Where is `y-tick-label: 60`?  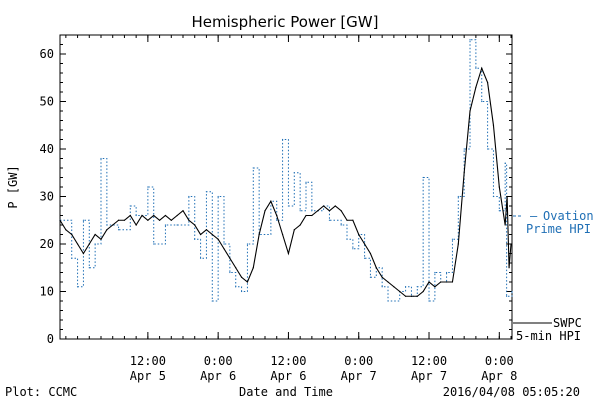 y-tick-label: 60 is located at coordinates (47, 54).